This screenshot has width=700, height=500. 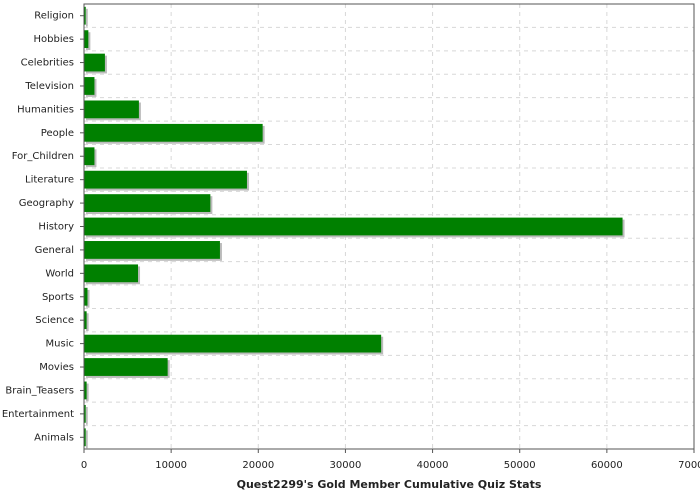 What do you see at coordinates (49, 180) in the screenshot?
I see `y-tick-label: Literature` at bounding box center [49, 180].